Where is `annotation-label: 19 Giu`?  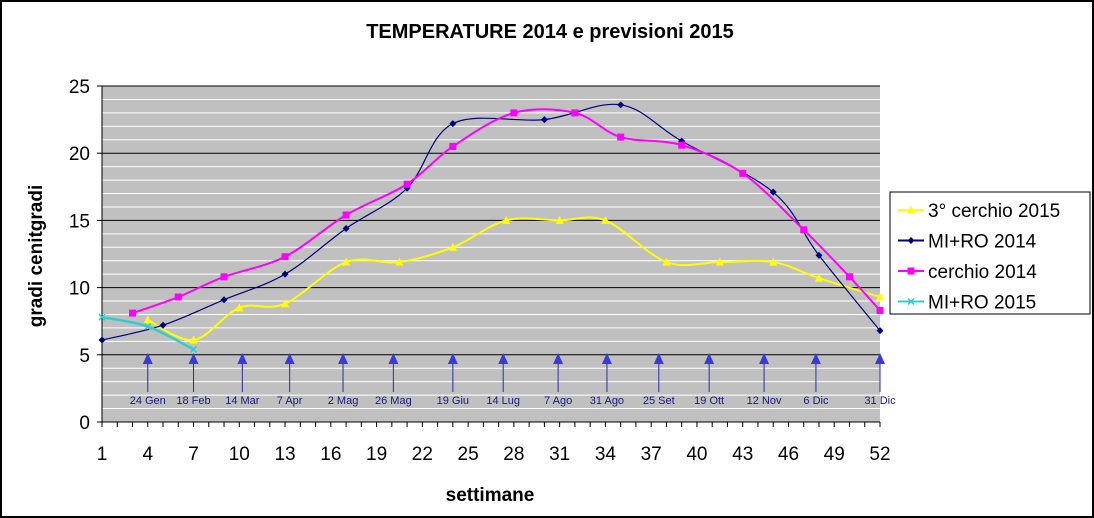
annotation-label: 19 Giu is located at coordinates (453, 401).